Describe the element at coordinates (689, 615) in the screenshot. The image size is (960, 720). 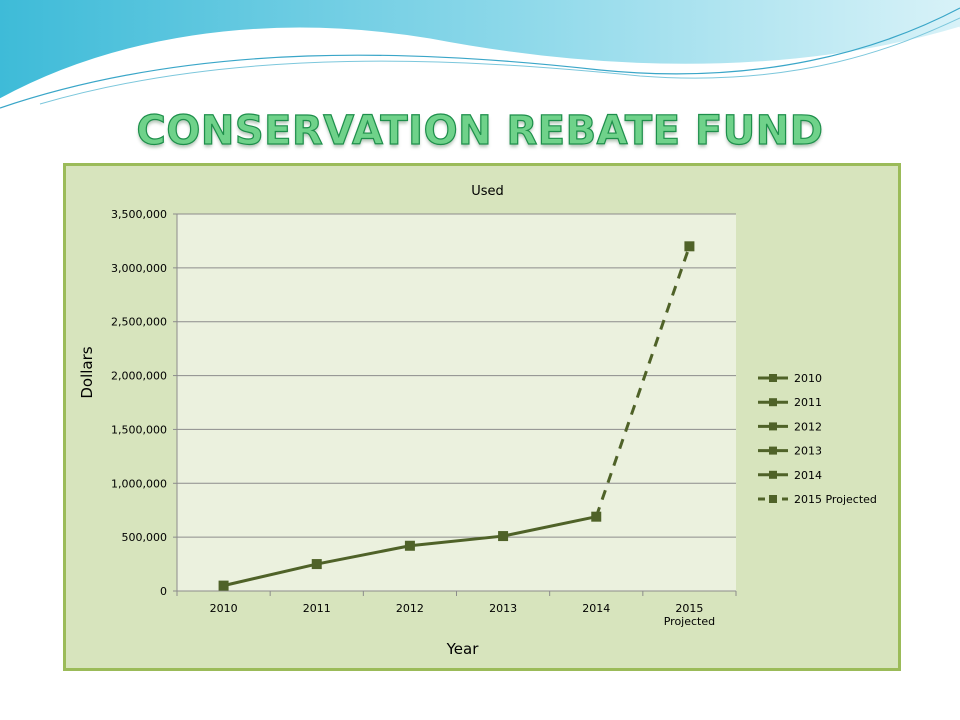
I see `x-tick-label: 2015 Projected` at that location.